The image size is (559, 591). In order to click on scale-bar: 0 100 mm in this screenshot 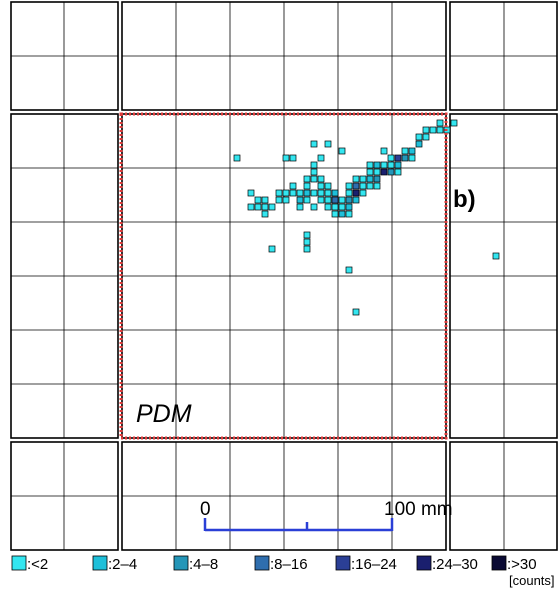, I will do `click(326, 515)`.